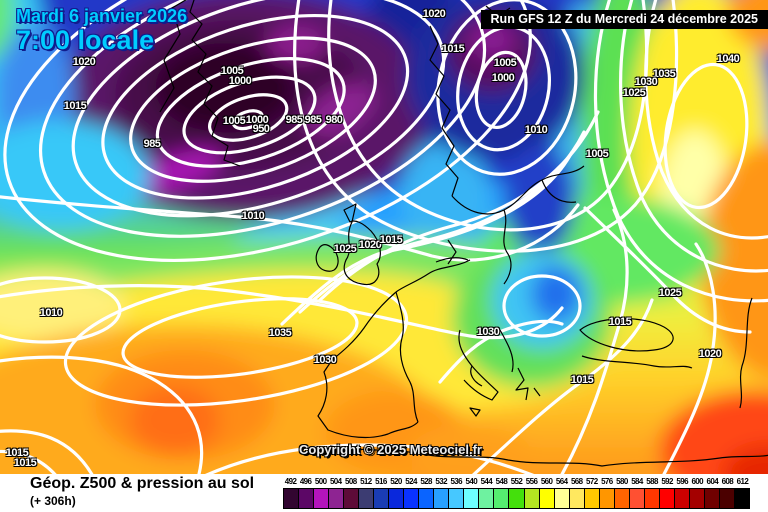 The height and width of the screenshot is (512, 768). I want to click on colorbar-tick: 504, so click(335, 481).